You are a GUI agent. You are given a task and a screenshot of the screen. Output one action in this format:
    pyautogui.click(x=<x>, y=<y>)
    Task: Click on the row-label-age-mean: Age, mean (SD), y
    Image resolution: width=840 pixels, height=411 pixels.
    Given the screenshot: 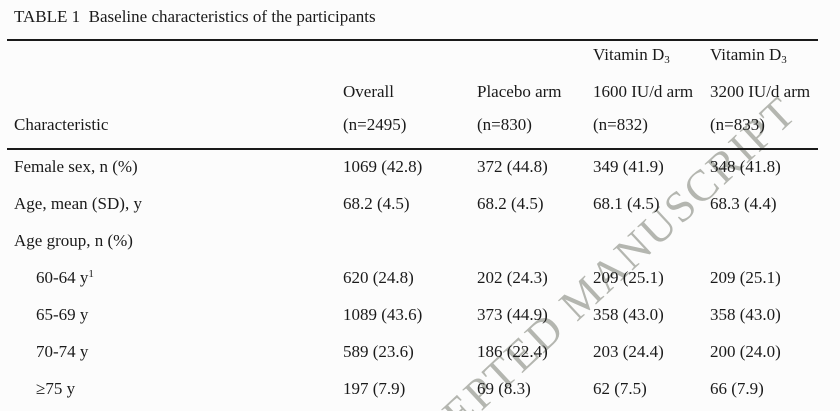 What is the action you would take?
    pyautogui.click(x=78, y=203)
    